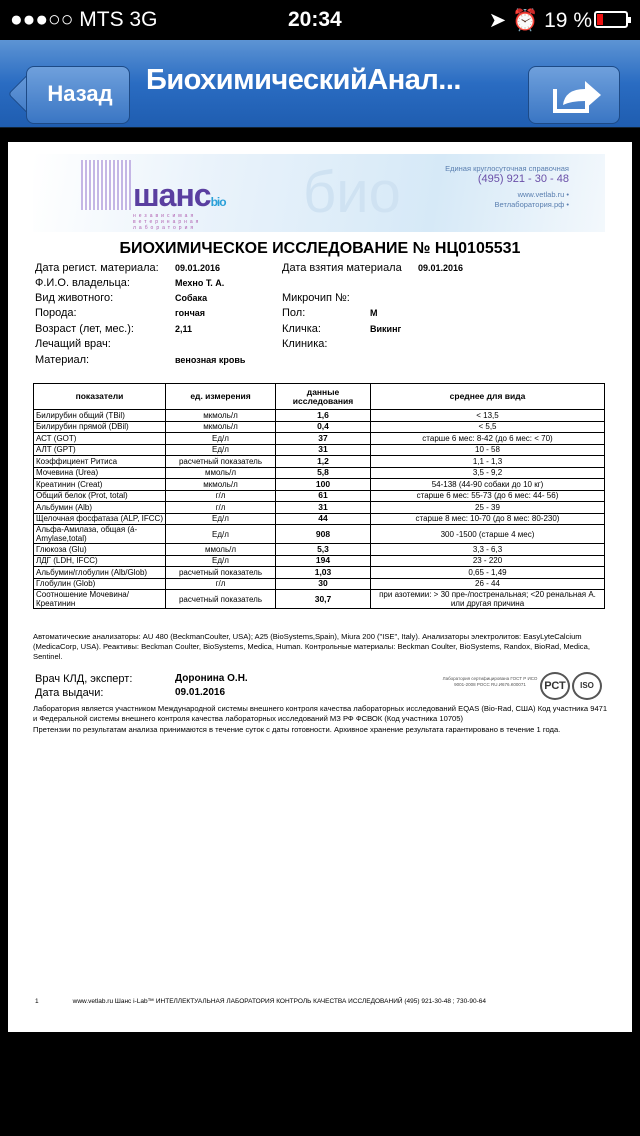  I want to click on back-button: Назад, so click(68, 94).